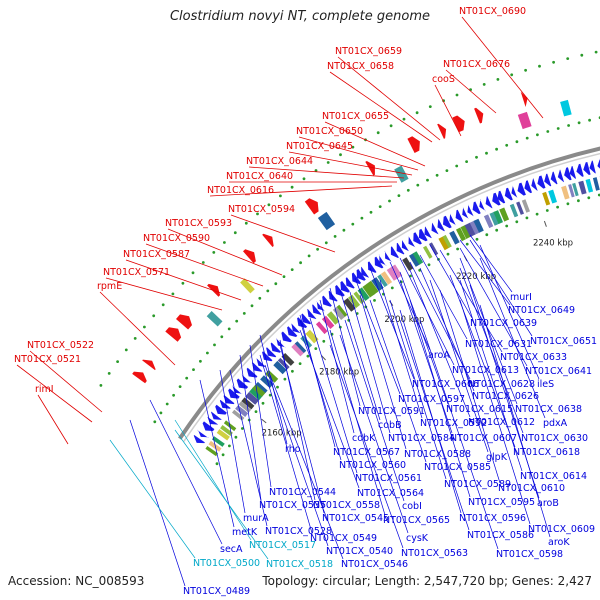  I want to click on gene-label-reverse: NT01CX_0584, so click(421, 438).